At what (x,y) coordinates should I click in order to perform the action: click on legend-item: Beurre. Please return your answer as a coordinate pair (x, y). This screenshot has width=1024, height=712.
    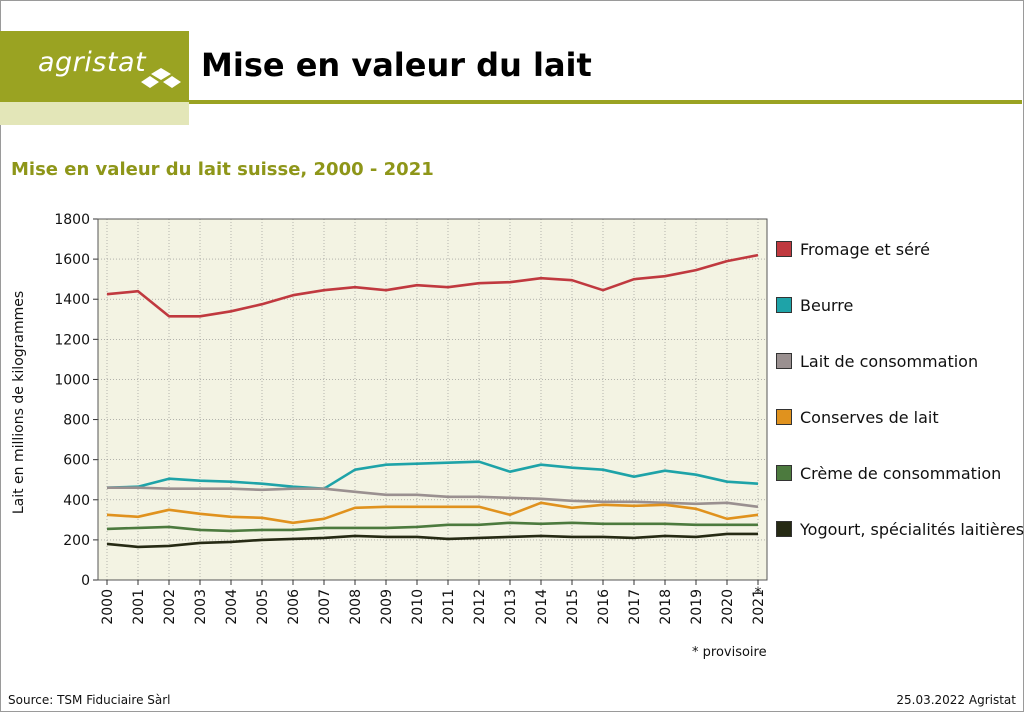
    Looking at the image, I should click on (814, 305).